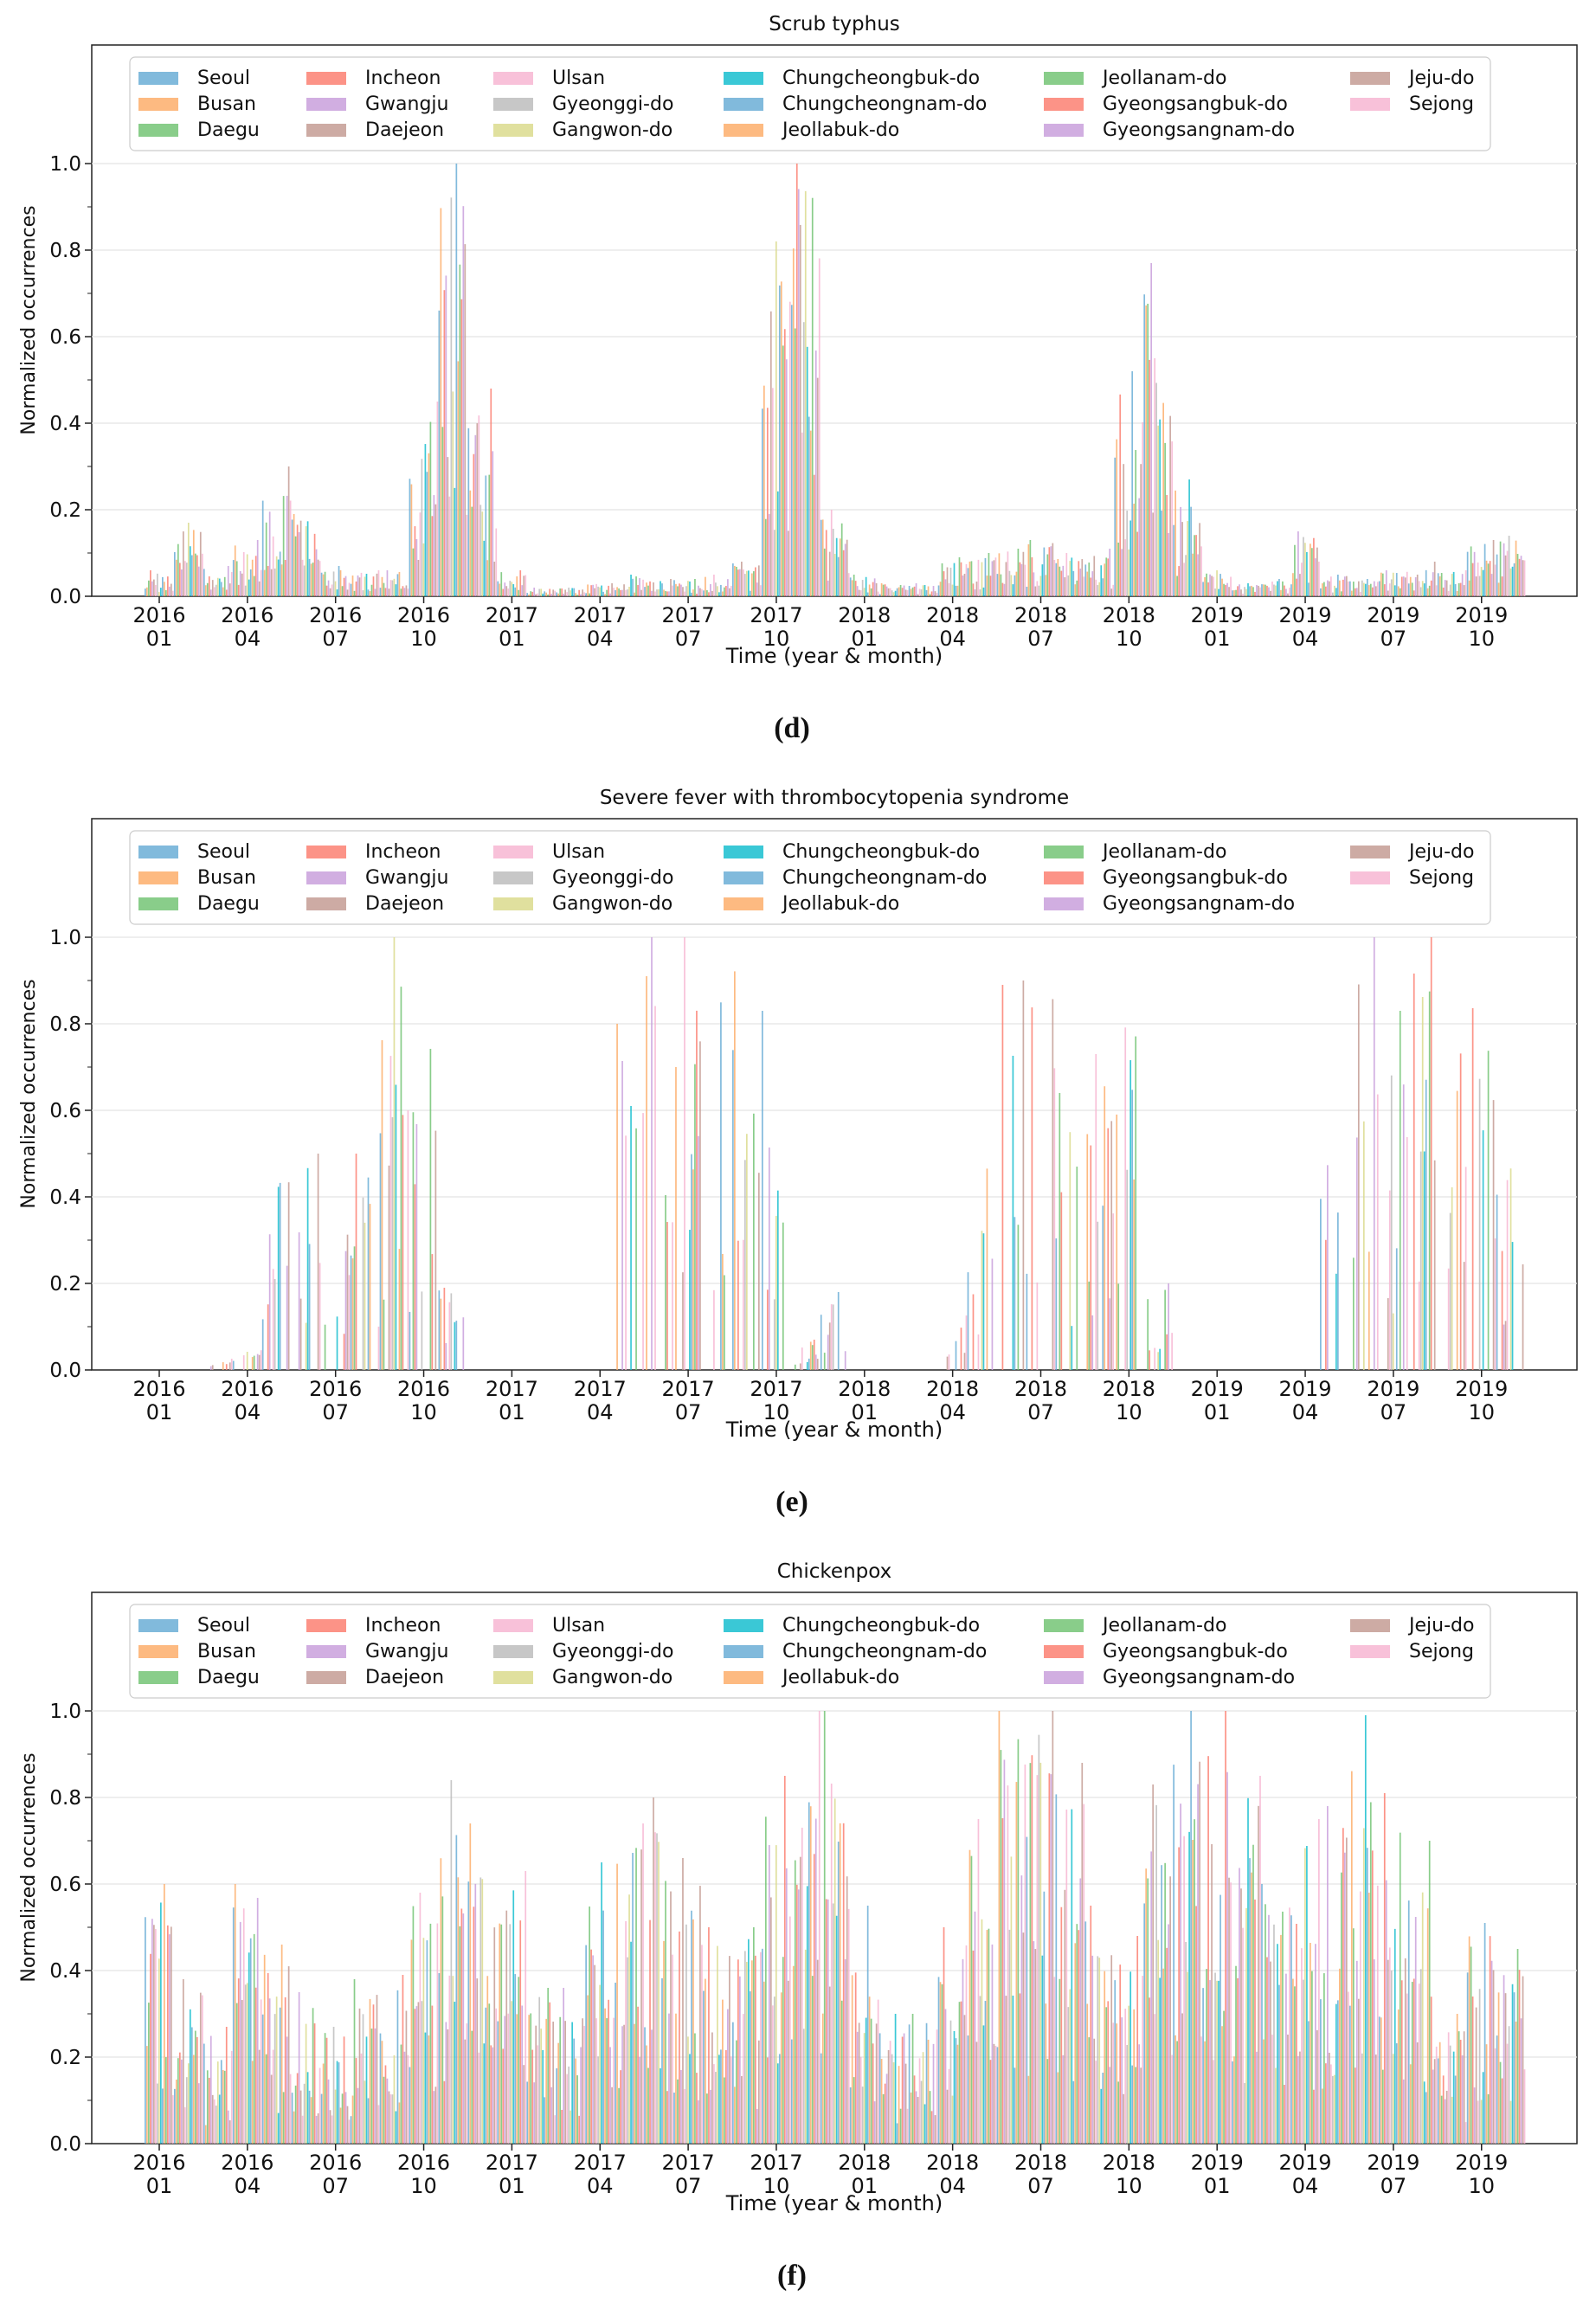  What do you see at coordinates (1021, 579) in the screenshot?
I see `bar-2018-06-gyeongsangnam-do` at bounding box center [1021, 579].